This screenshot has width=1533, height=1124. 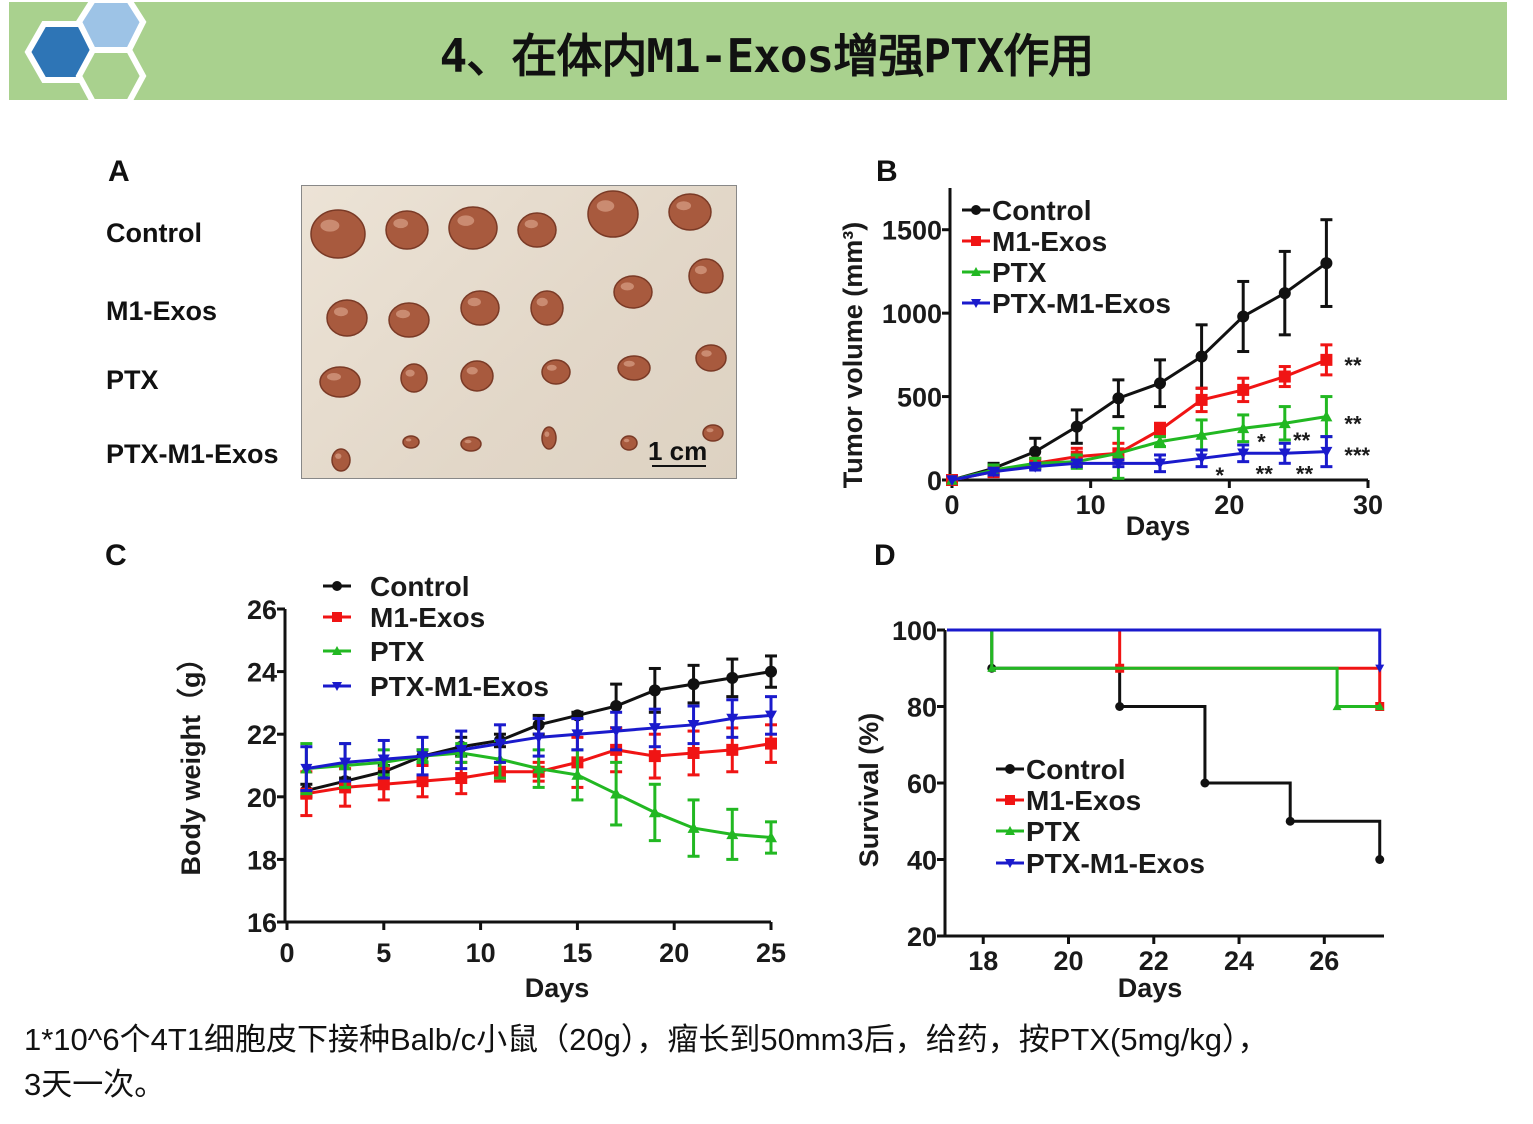 I want to click on hexagon-logo-icon, so click(x=85, y=52).